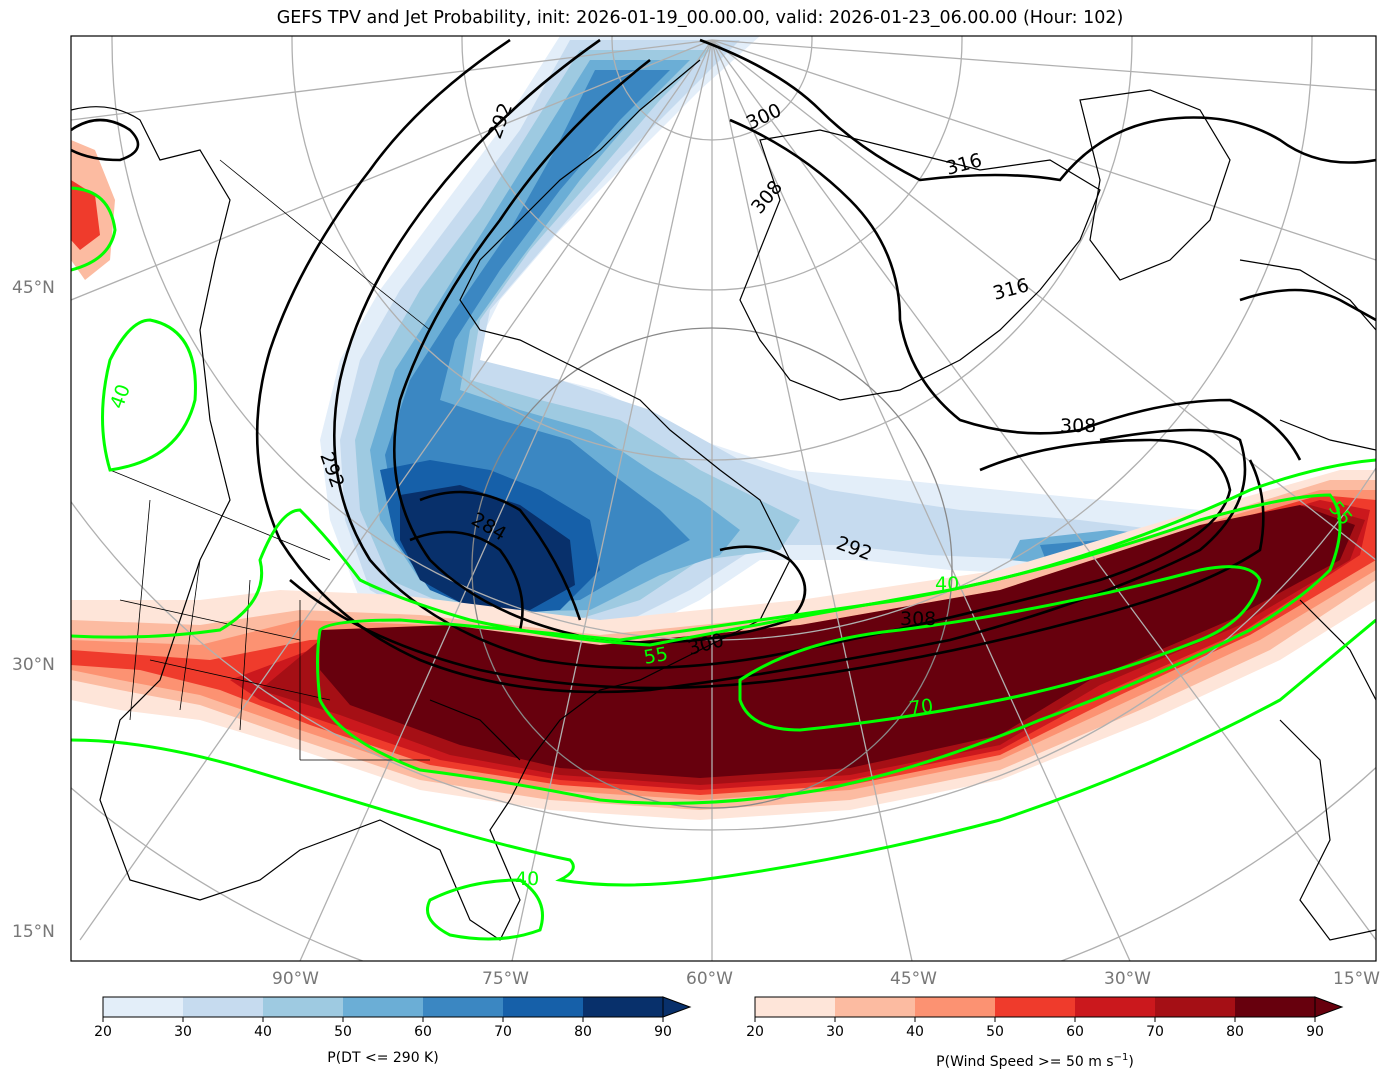 The width and height of the screenshot is (1400, 1084). I want to click on colorbar-tpv-extend-arrow, so click(677, 1007).